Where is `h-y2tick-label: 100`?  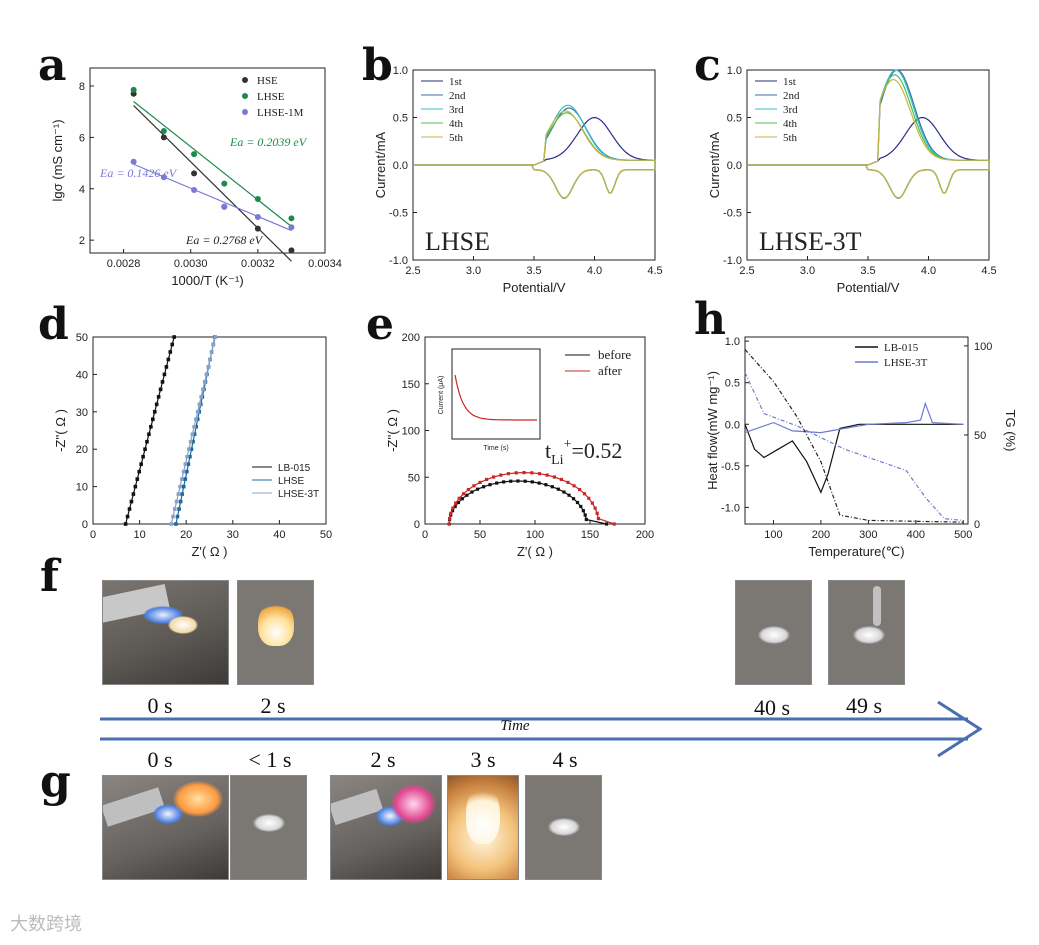 h-y2tick-label: 100 is located at coordinates (983, 347).